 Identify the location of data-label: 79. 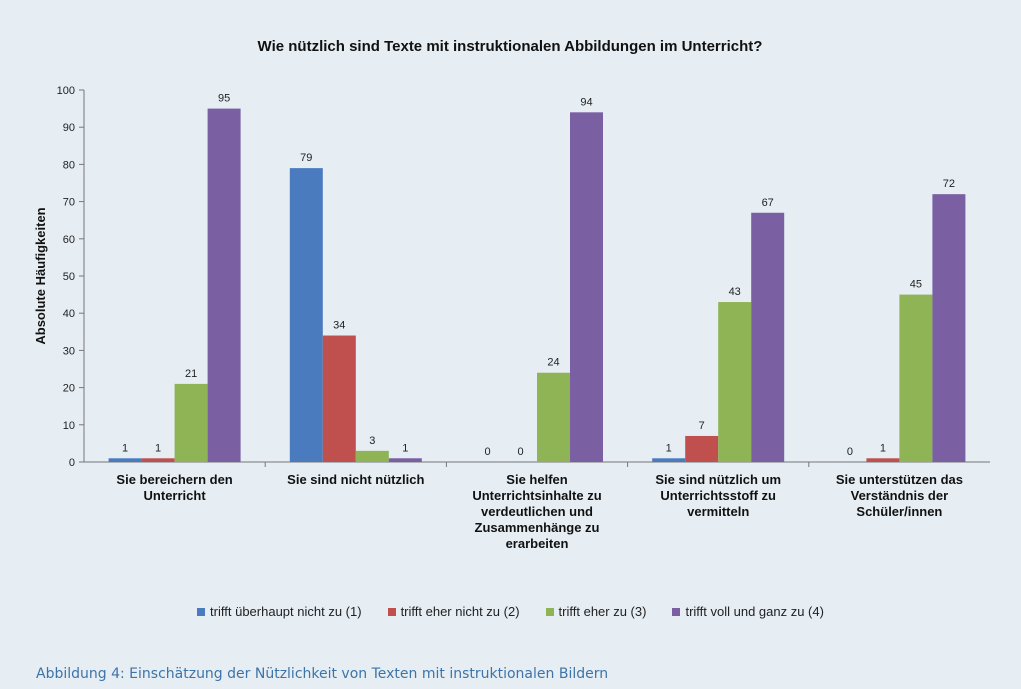
(306, 158).